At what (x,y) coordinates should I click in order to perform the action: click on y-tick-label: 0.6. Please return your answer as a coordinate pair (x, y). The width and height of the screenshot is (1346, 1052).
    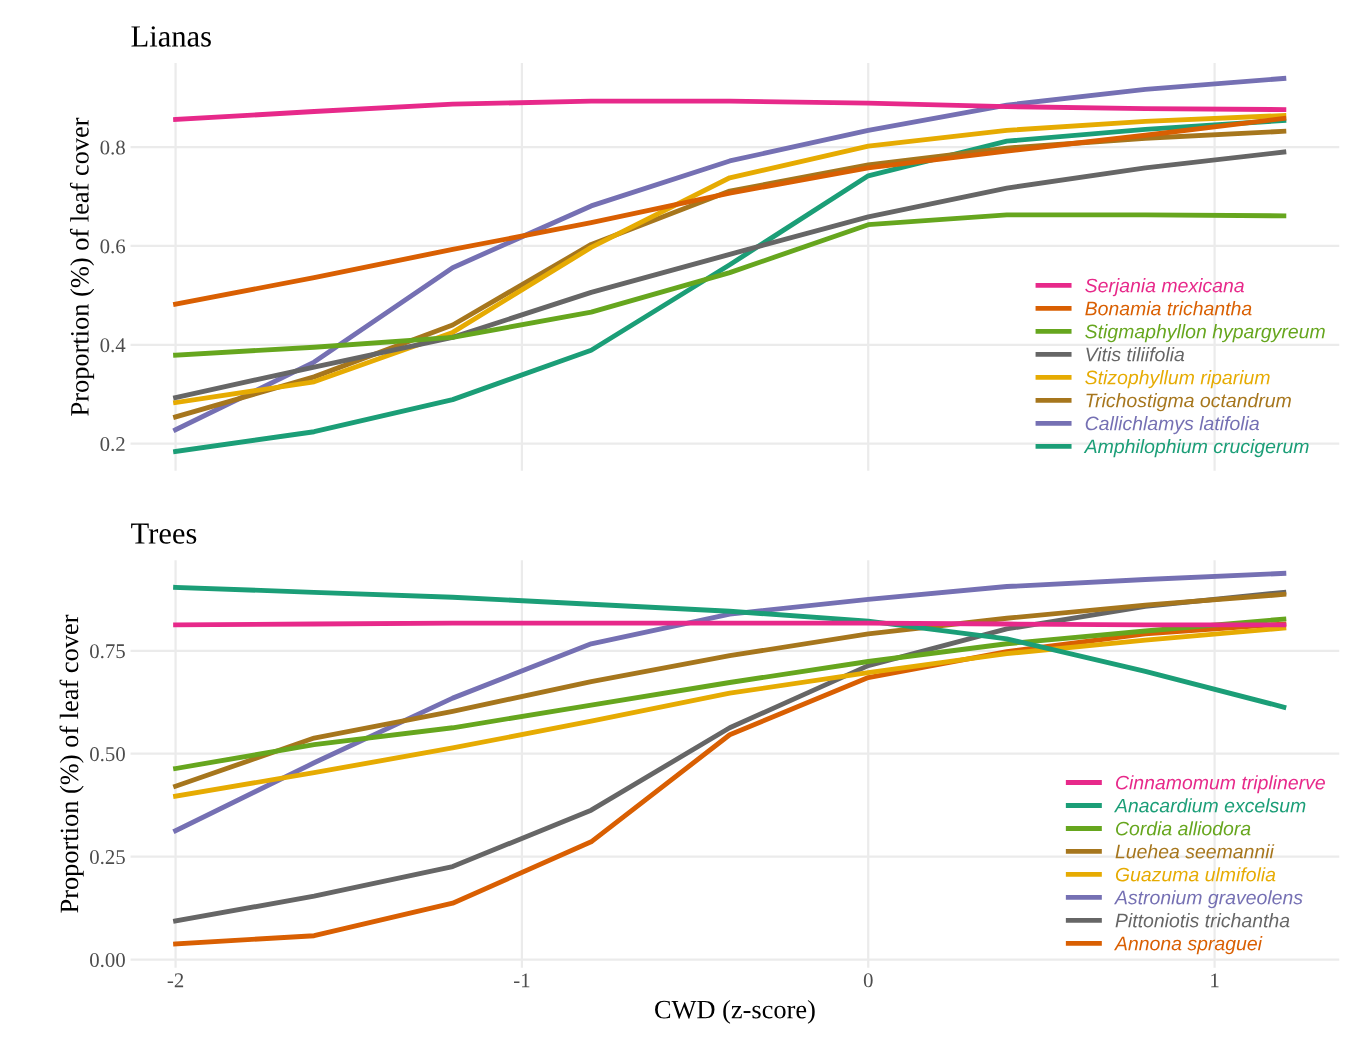
    Looking at the image, I should click on (113, 246).